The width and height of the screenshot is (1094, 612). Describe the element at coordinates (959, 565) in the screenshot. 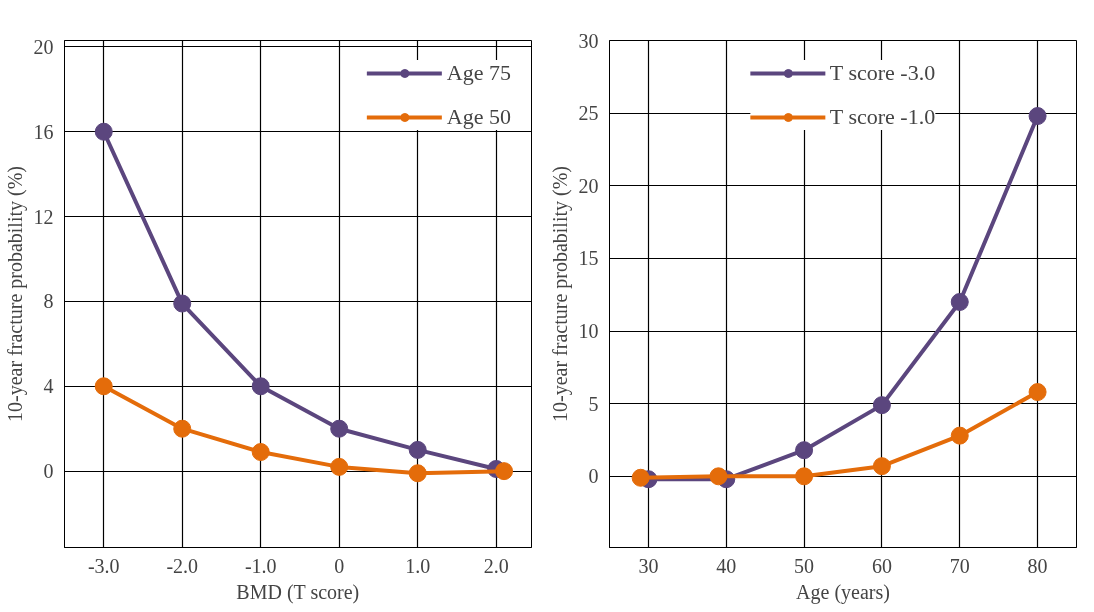

I see `x-tick-label: 70` at that location.